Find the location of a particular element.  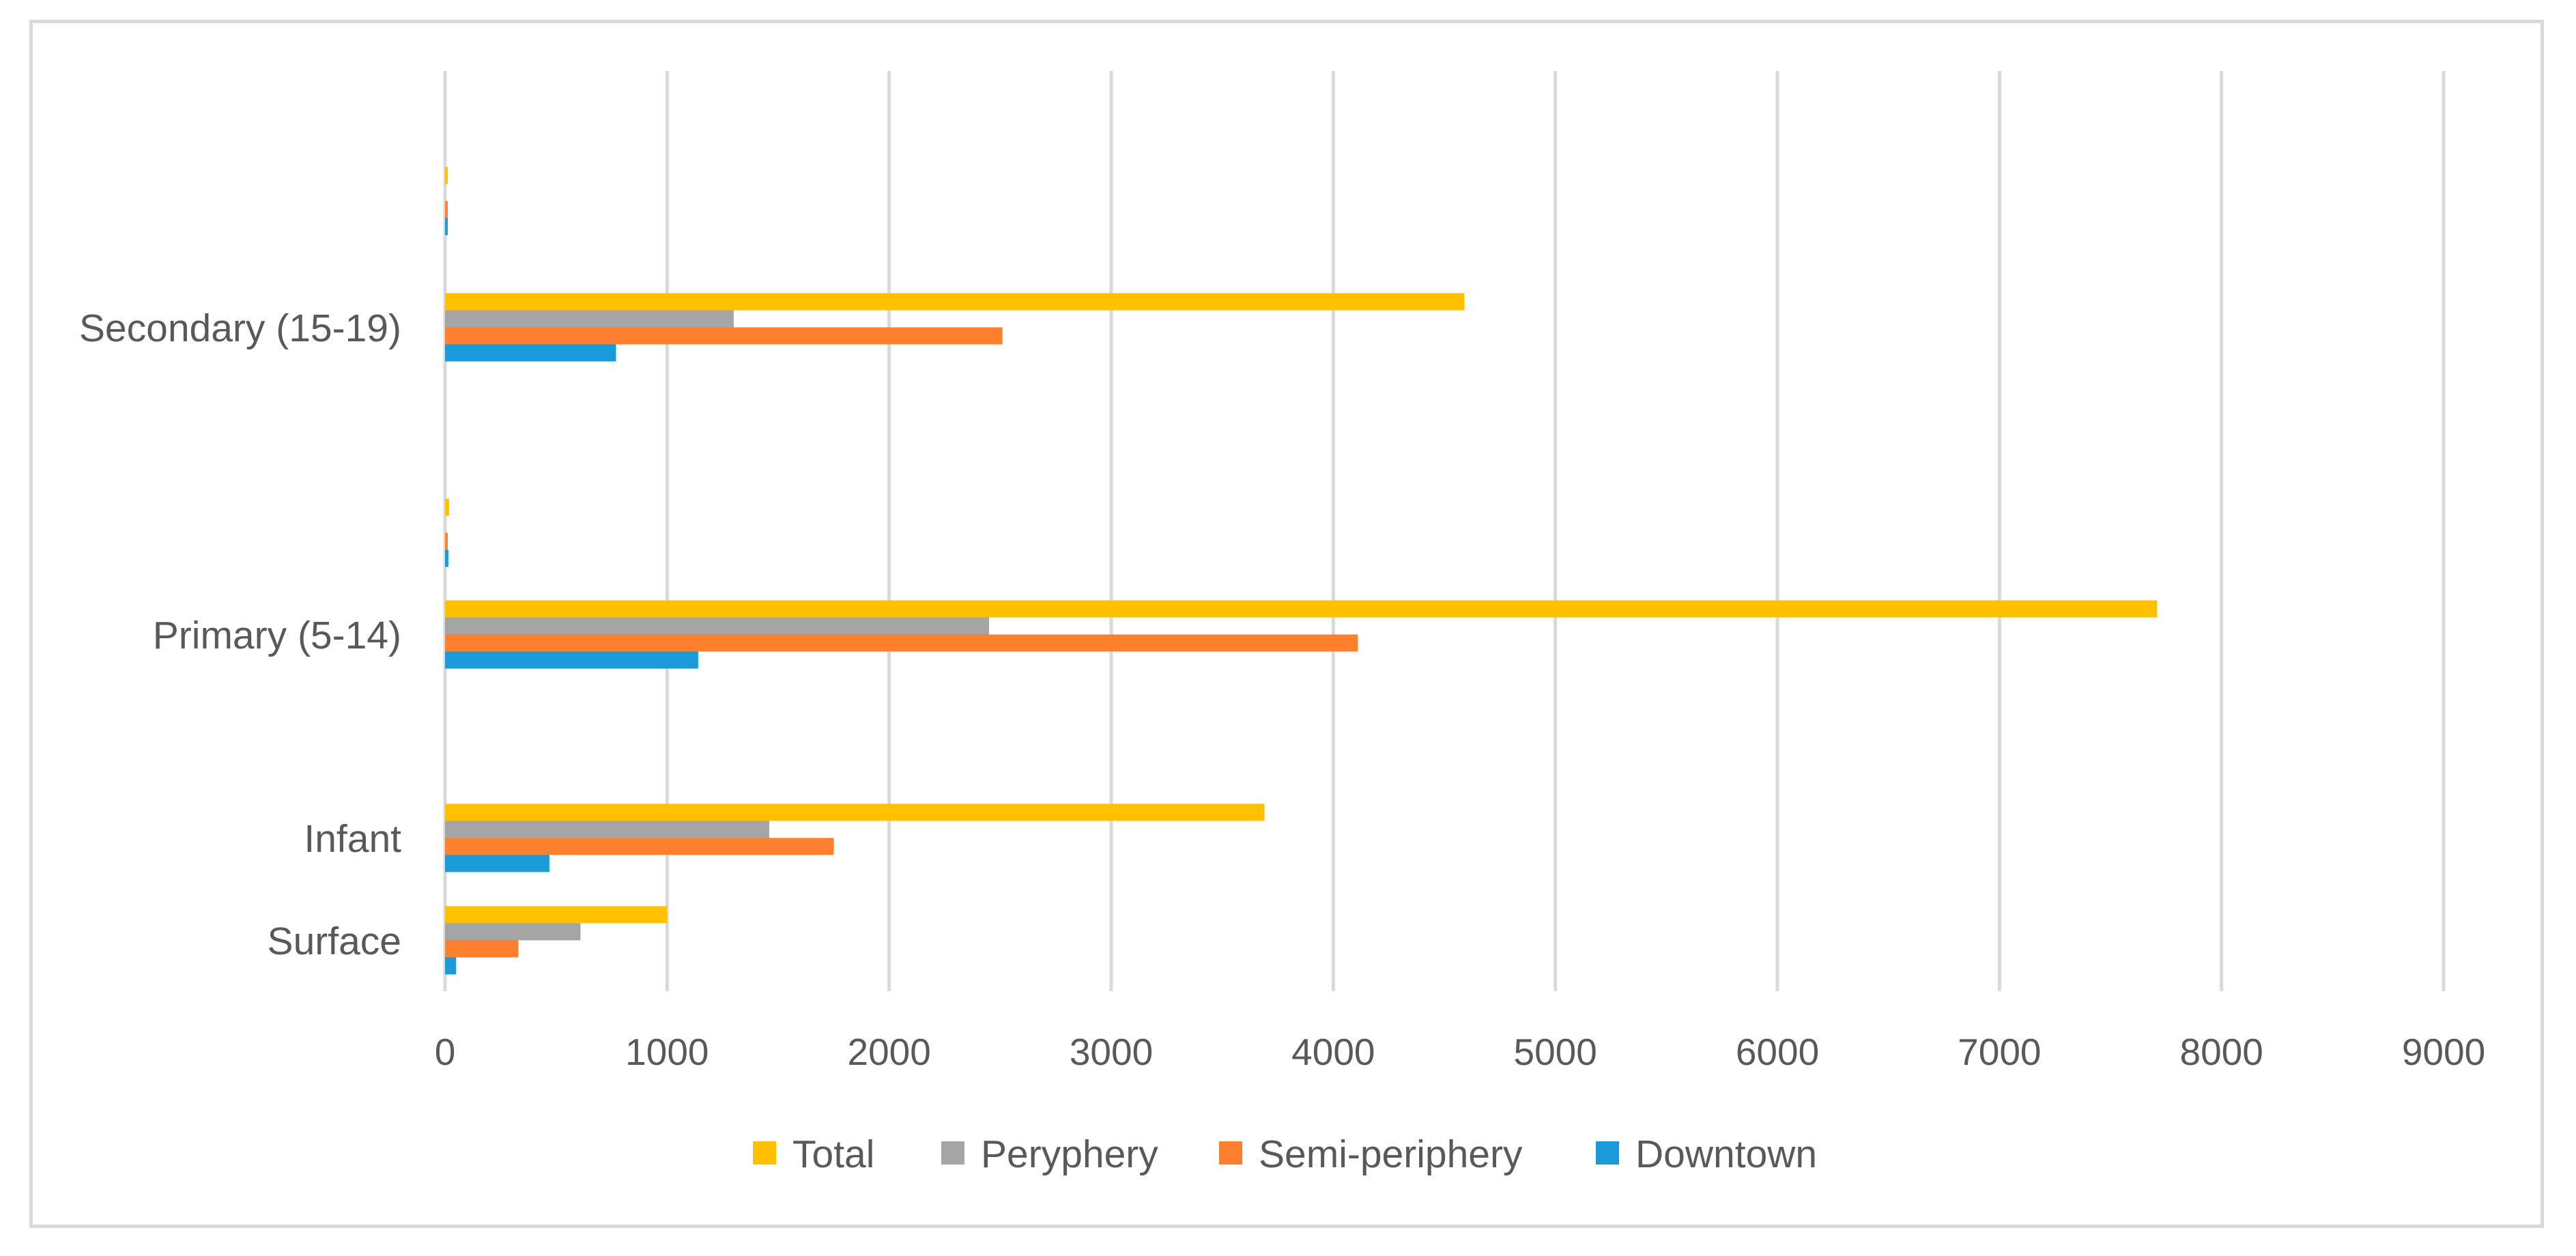

legend: Total Peryphery Semi-periphery Downtown is located at coordinates (1285, 1154).